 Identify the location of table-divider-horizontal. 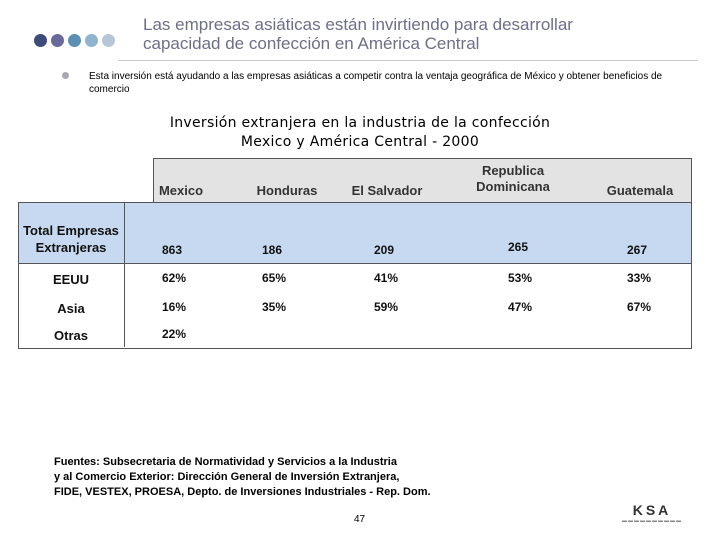
(354, 263).